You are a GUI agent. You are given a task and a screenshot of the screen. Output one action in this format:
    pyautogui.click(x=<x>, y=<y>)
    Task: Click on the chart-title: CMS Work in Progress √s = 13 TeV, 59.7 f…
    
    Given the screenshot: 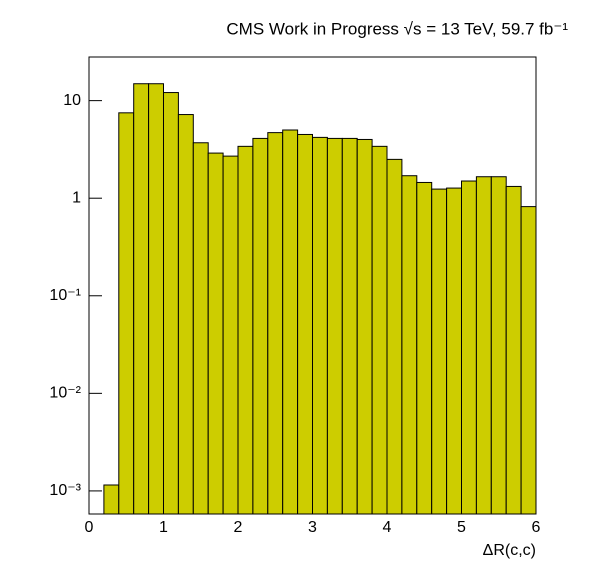 What is the action you would take?
    pyautogui.click(x=397, y=28)
    